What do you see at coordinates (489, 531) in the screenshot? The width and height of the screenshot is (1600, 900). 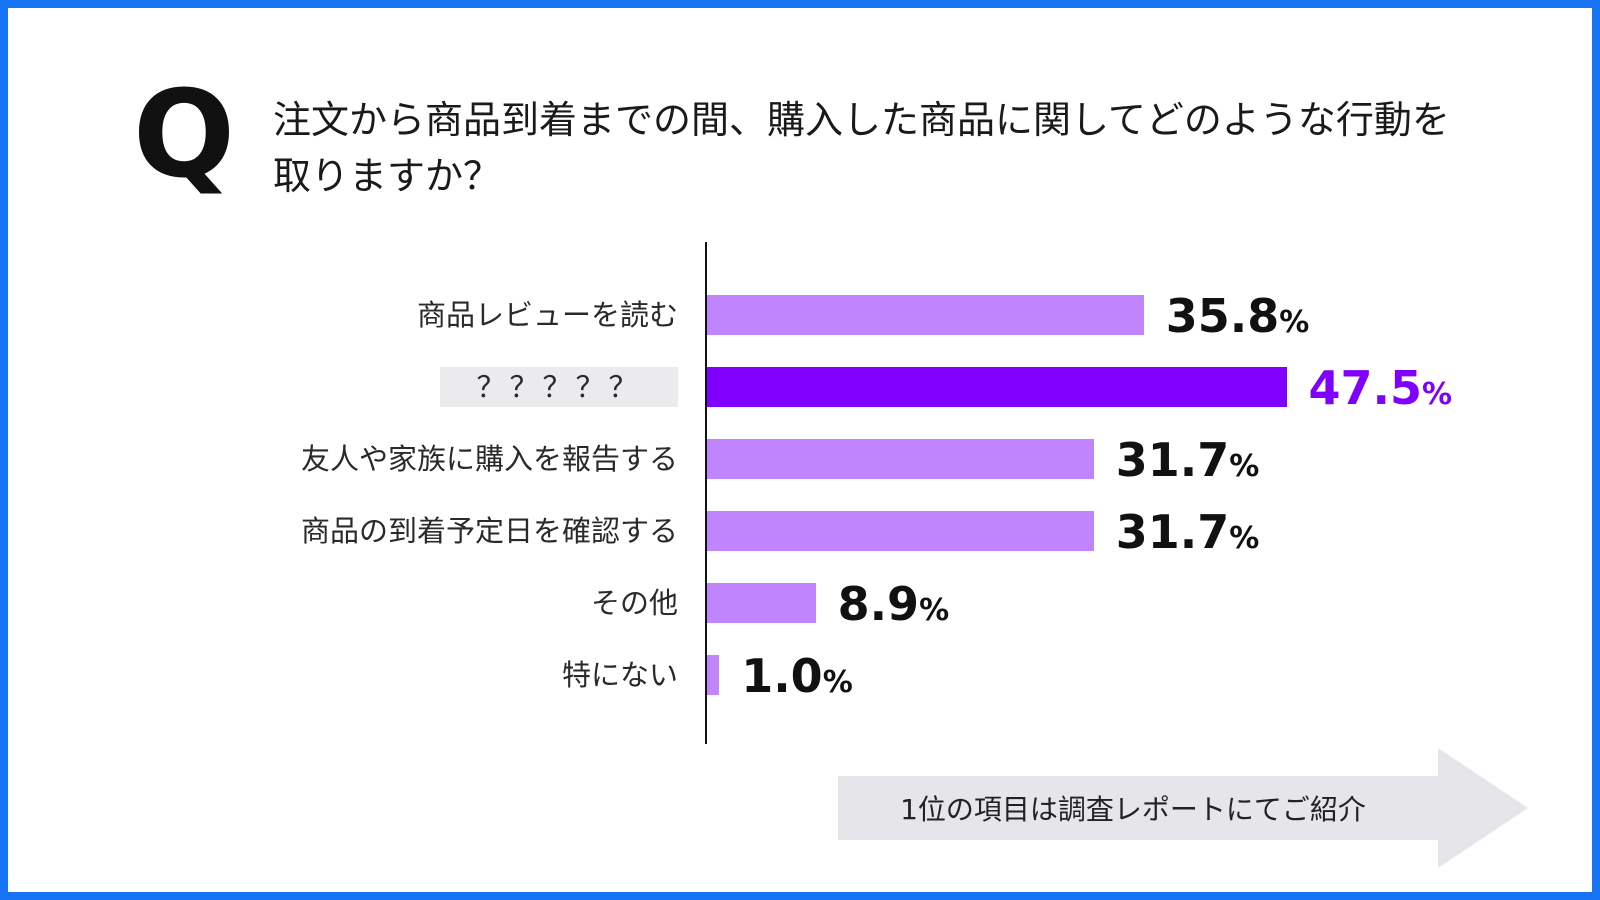 I see `category-label: 商品の到着予定日を確認する` at bounding box center [489, 531].